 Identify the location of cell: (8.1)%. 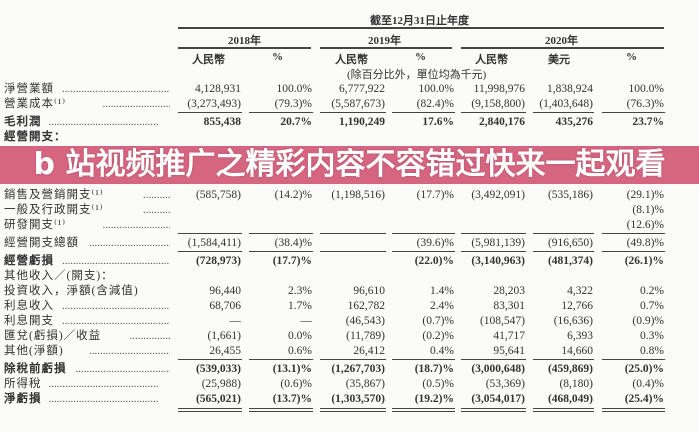
(648, 210).